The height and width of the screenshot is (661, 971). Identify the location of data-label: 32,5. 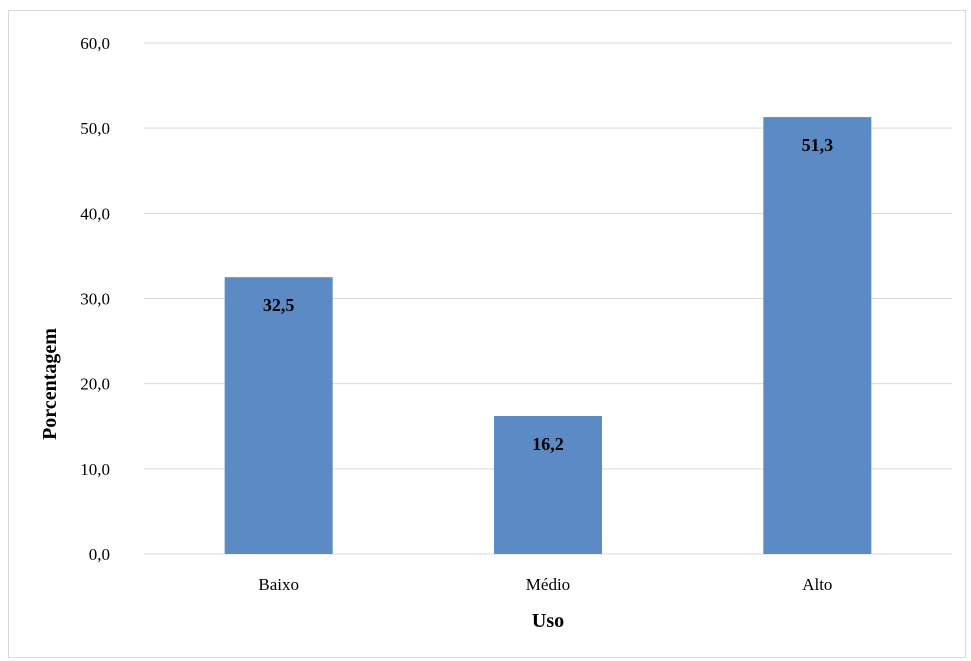
(279, 305).